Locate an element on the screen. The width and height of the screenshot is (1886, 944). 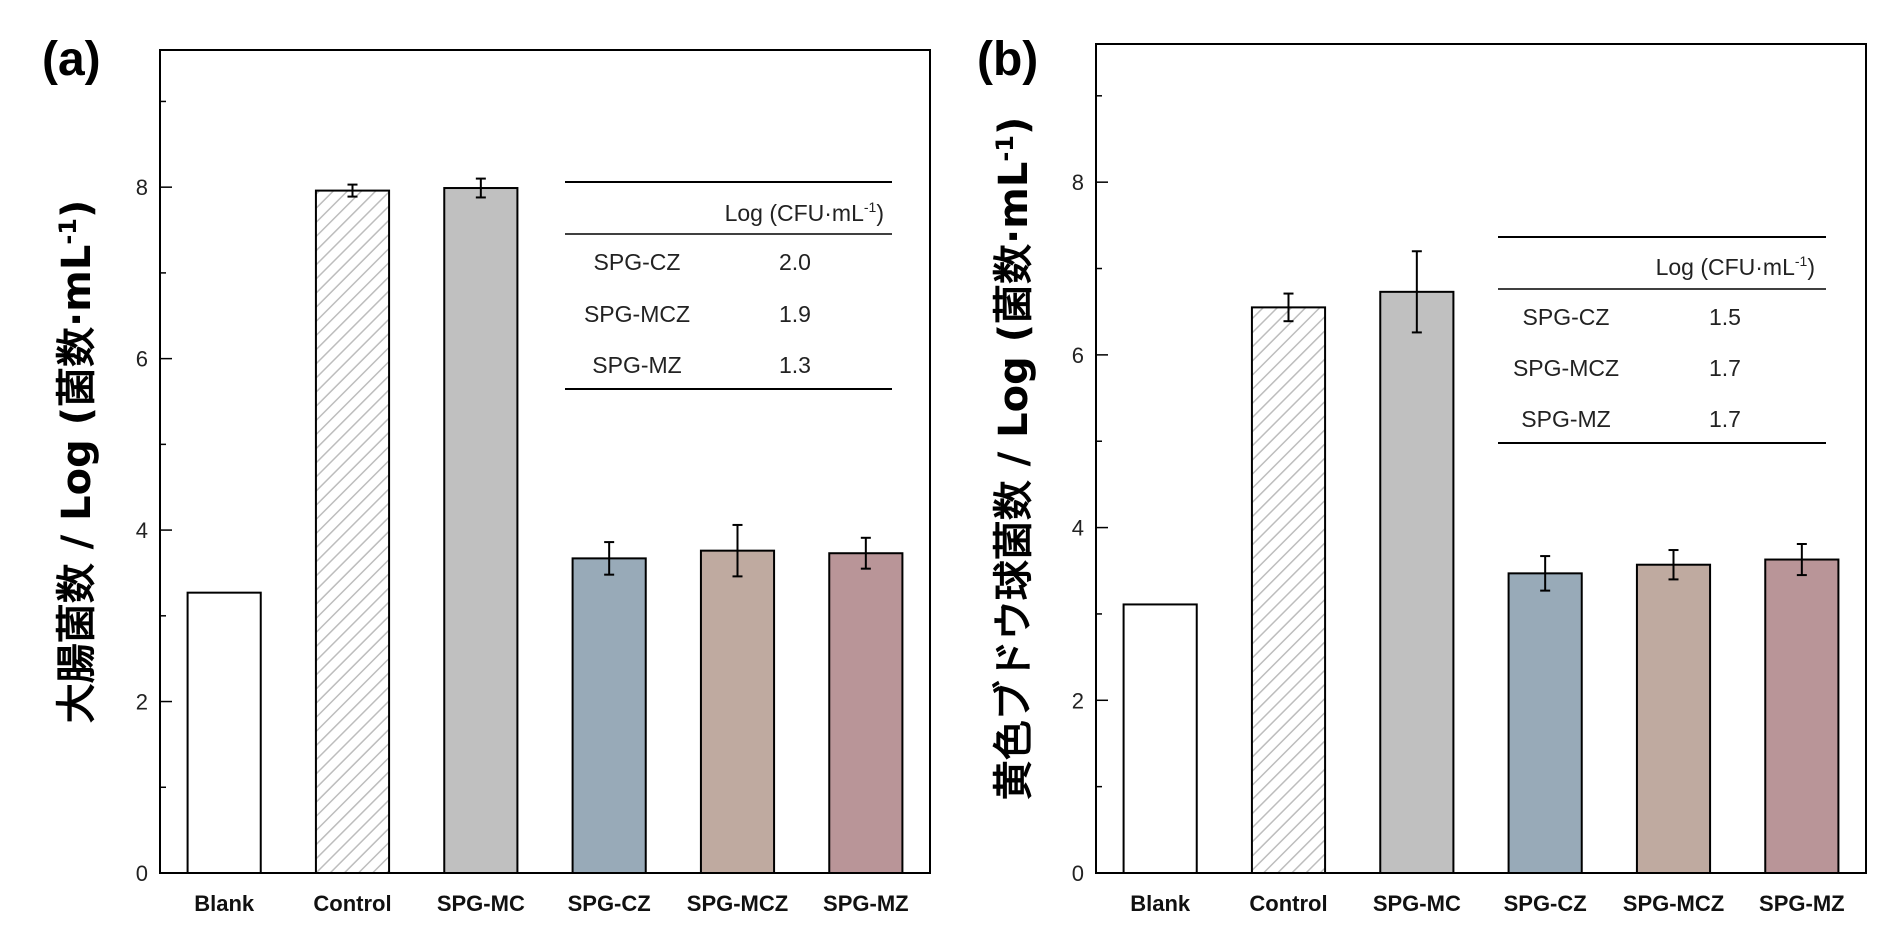
y-axis-label: 大腸菌数 / Log (菌数·mL-1) is located at coordinates (77, 462).